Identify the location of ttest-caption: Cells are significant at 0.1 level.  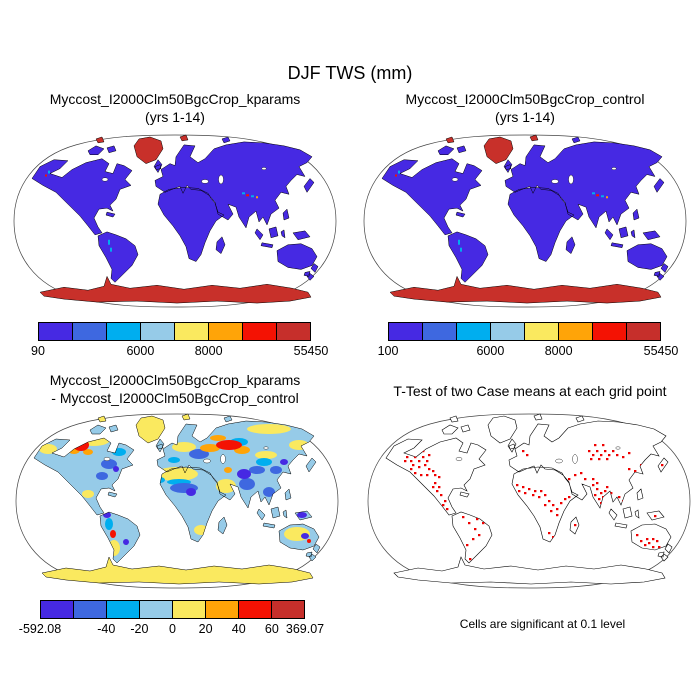
(542, 624).